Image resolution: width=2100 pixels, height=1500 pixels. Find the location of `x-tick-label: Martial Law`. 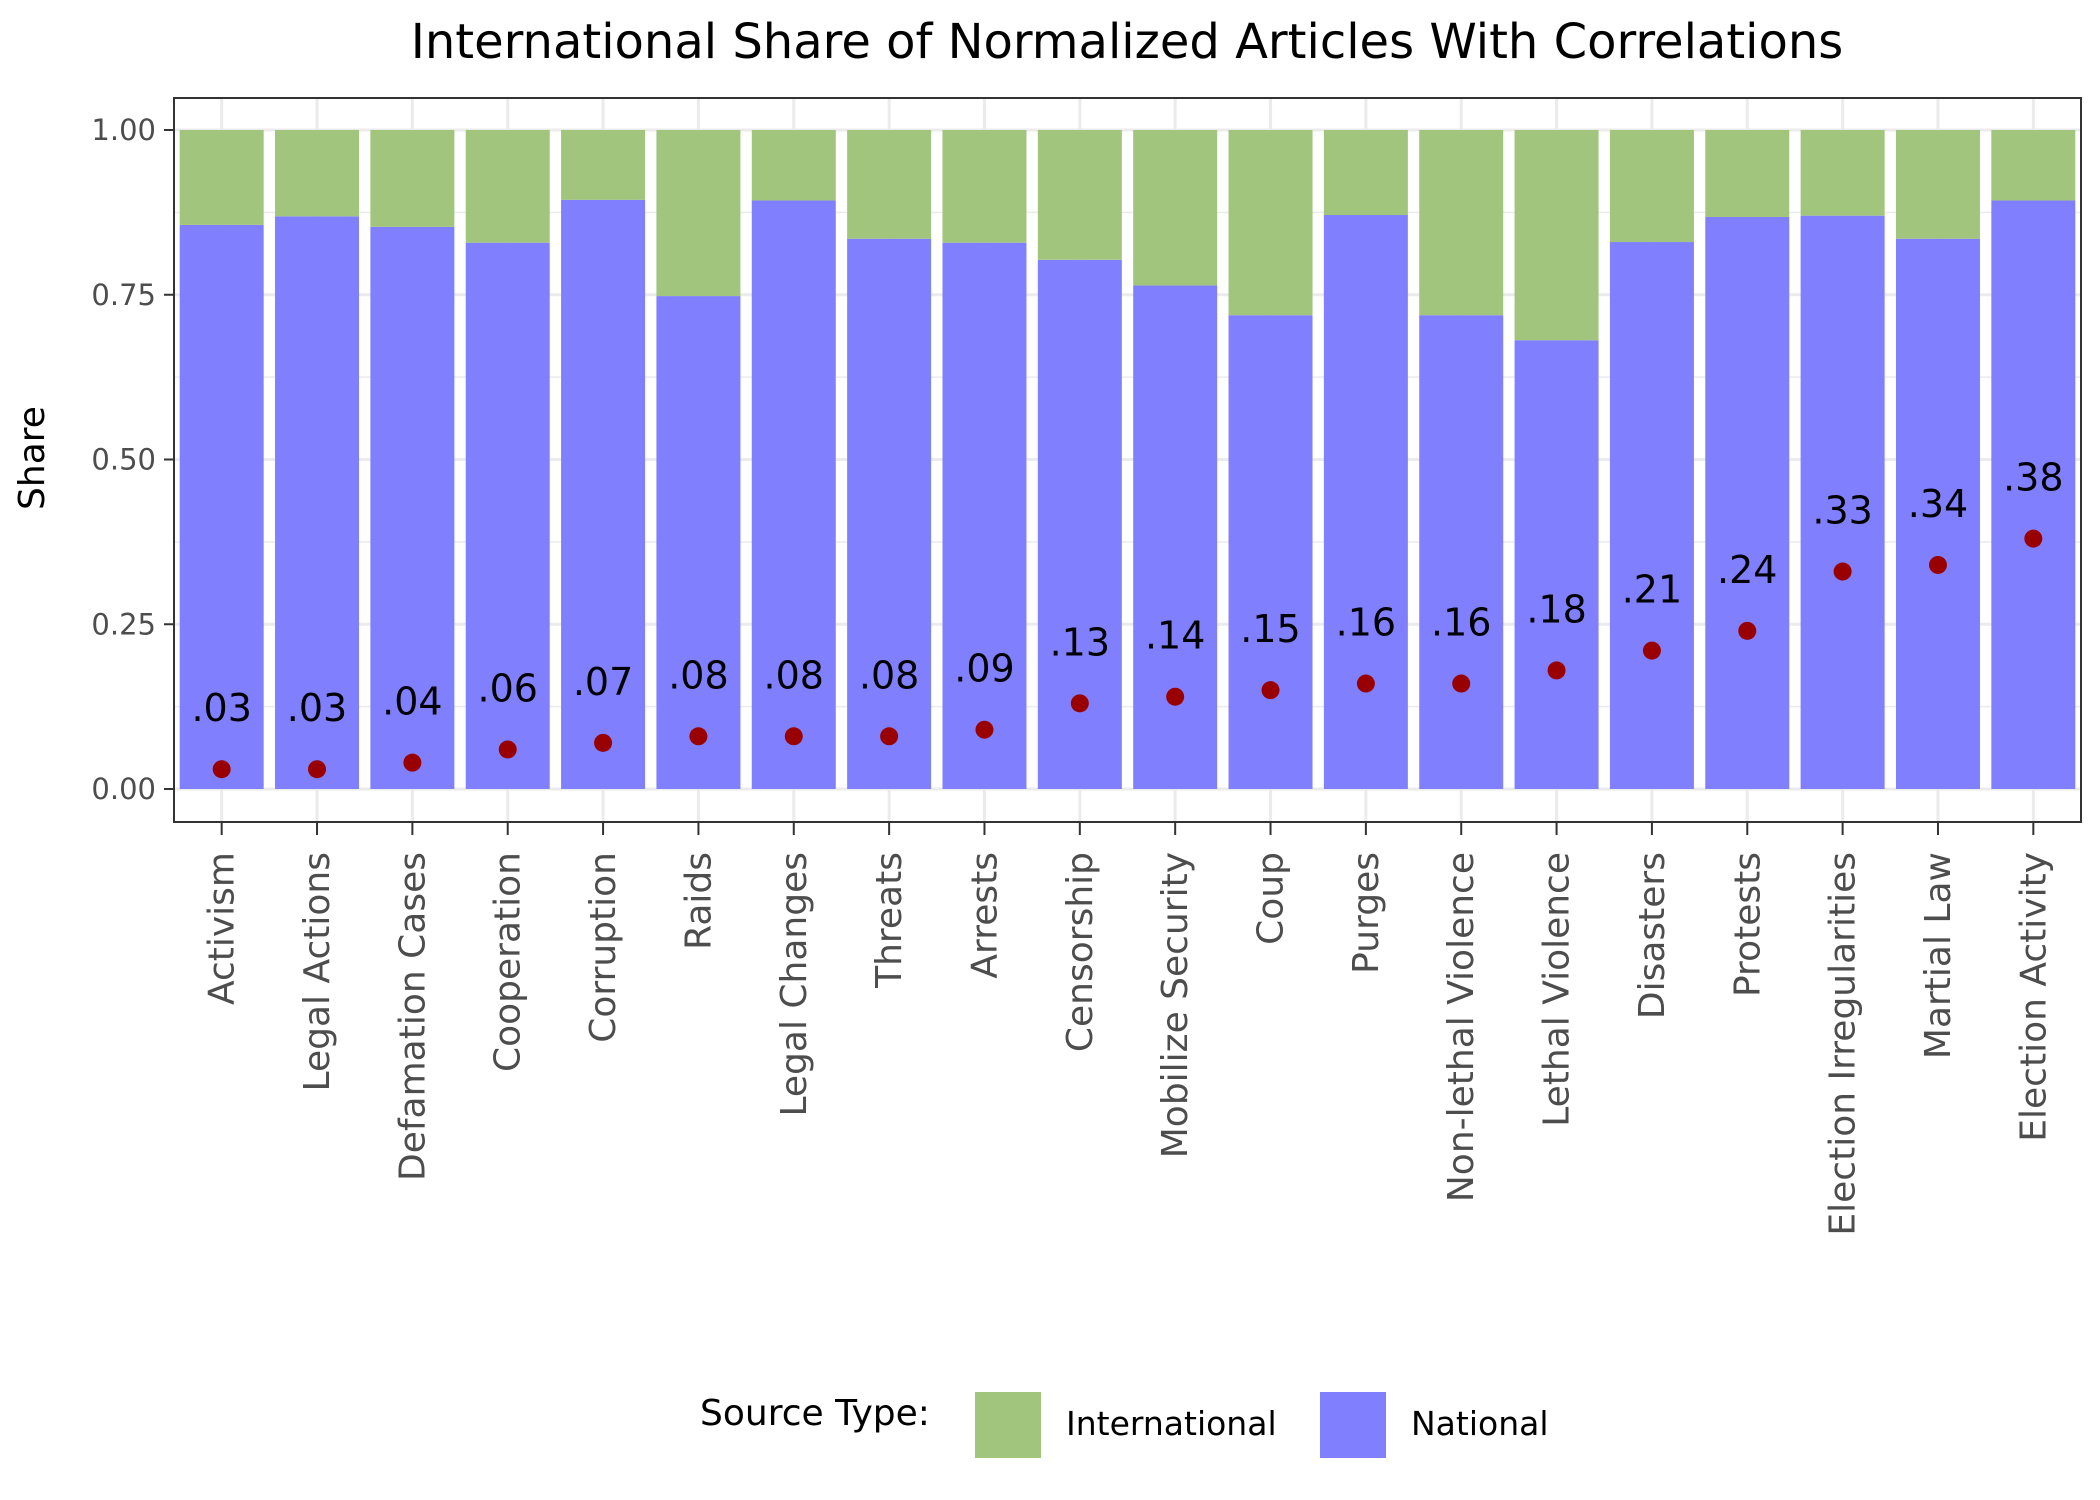

x-tick-label: Martial Law is located at coordinates (1938, 955).